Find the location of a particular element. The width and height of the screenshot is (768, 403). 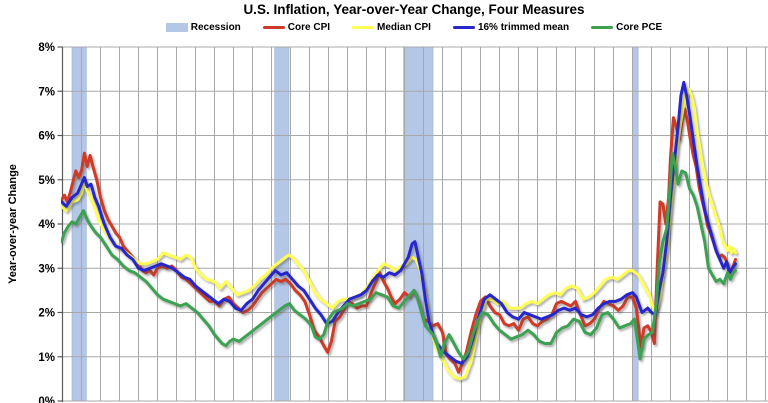

legend-item-recession: Recession is located at coordinates (203, 27).